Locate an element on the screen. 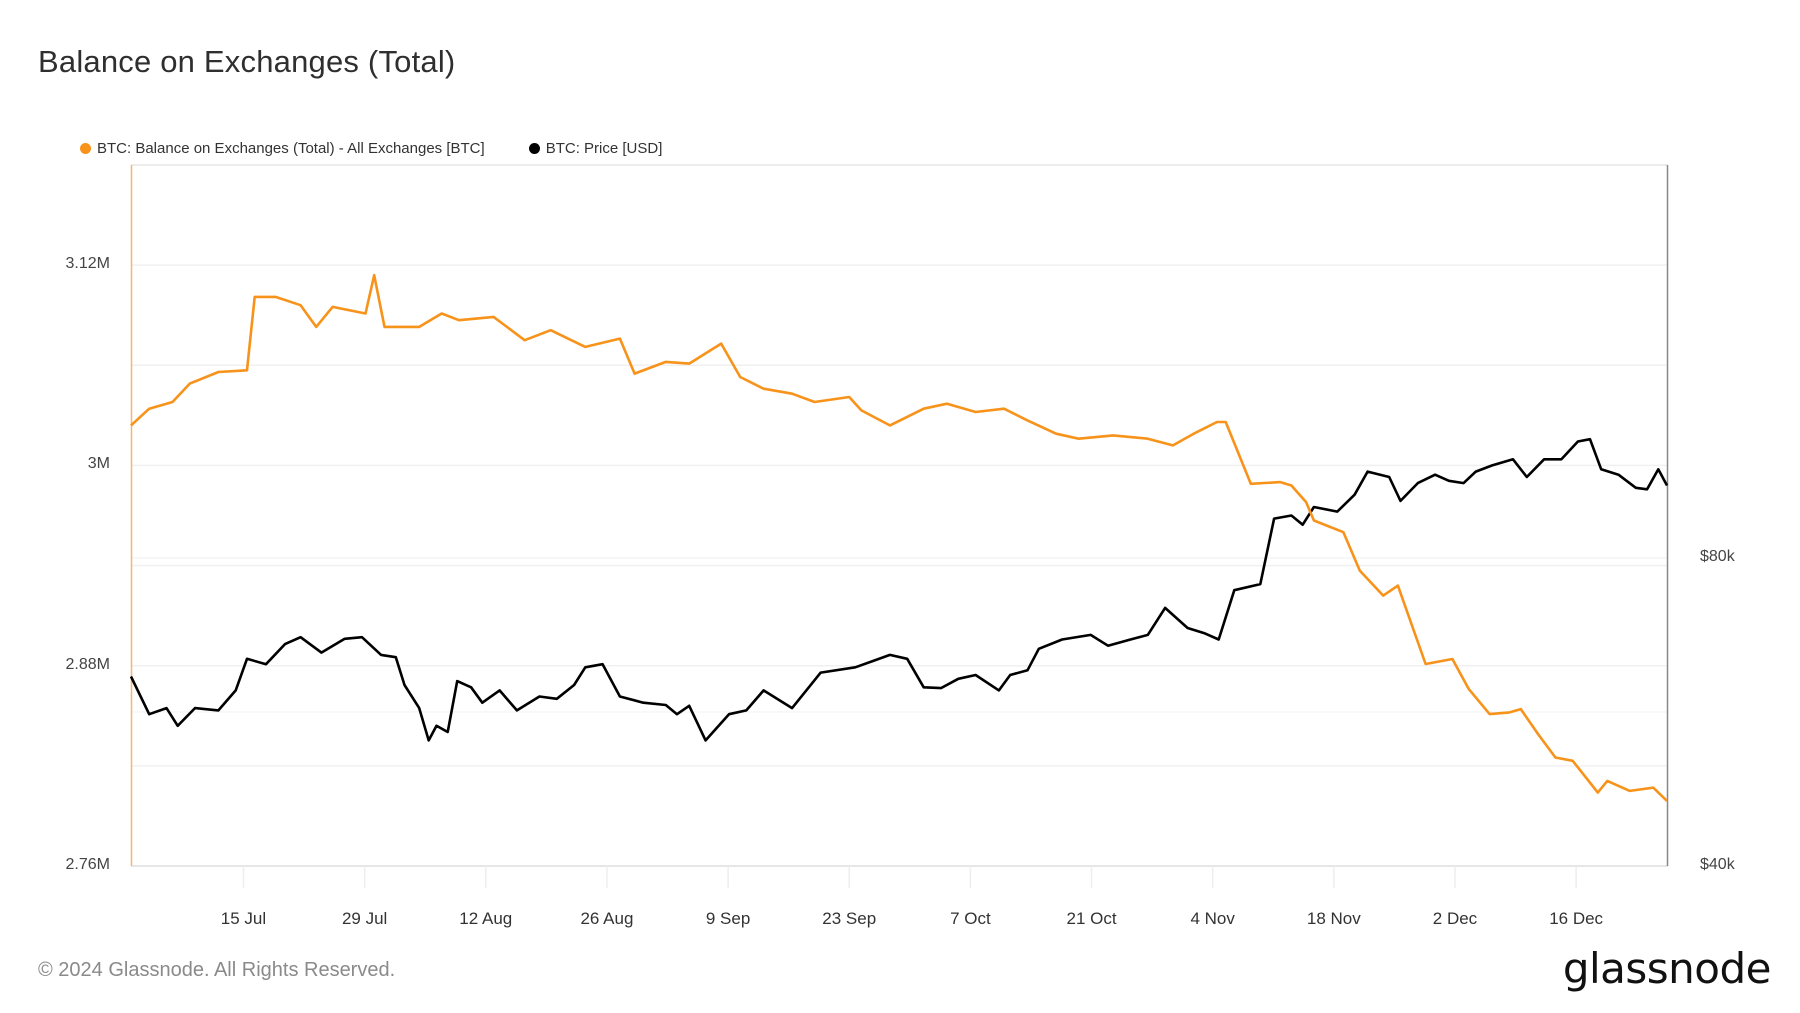 This screenshot has height=1013, width=1800. left-axis-label: 3.12M is located at coordinates (87, 264).